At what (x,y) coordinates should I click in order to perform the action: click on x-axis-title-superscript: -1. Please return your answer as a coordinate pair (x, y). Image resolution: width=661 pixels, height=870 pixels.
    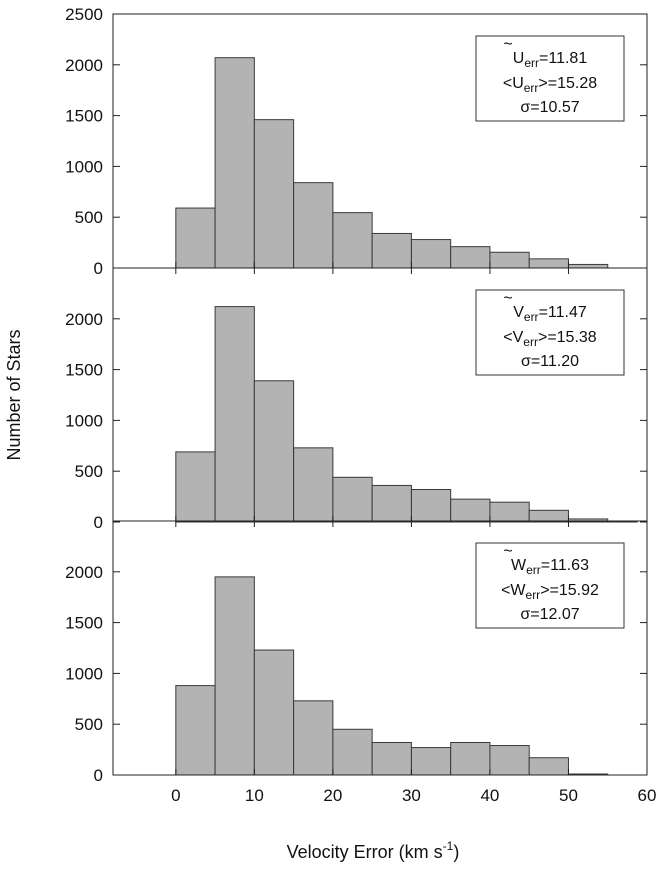
    Looking at the image, I should click on (448, 846).